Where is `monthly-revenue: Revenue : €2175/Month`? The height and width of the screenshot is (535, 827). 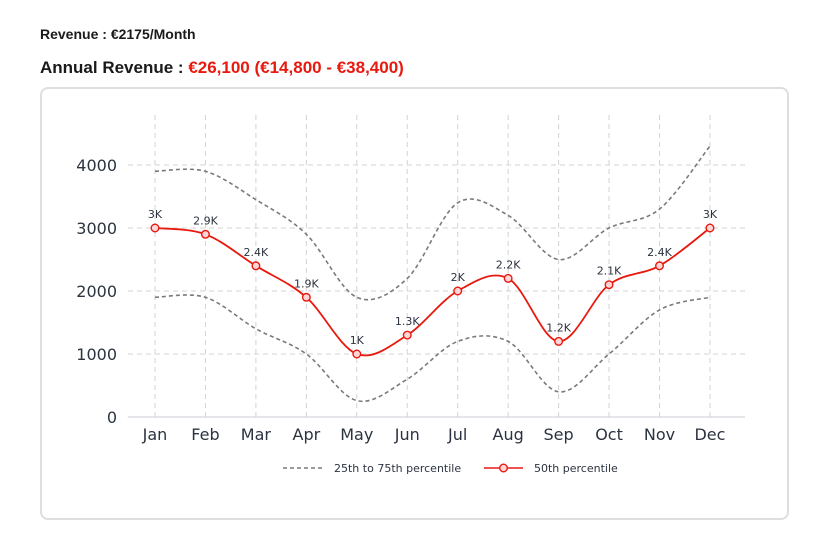
monthly-revenue: Revenue : €2175/Month is located at coordinates (118, 34).